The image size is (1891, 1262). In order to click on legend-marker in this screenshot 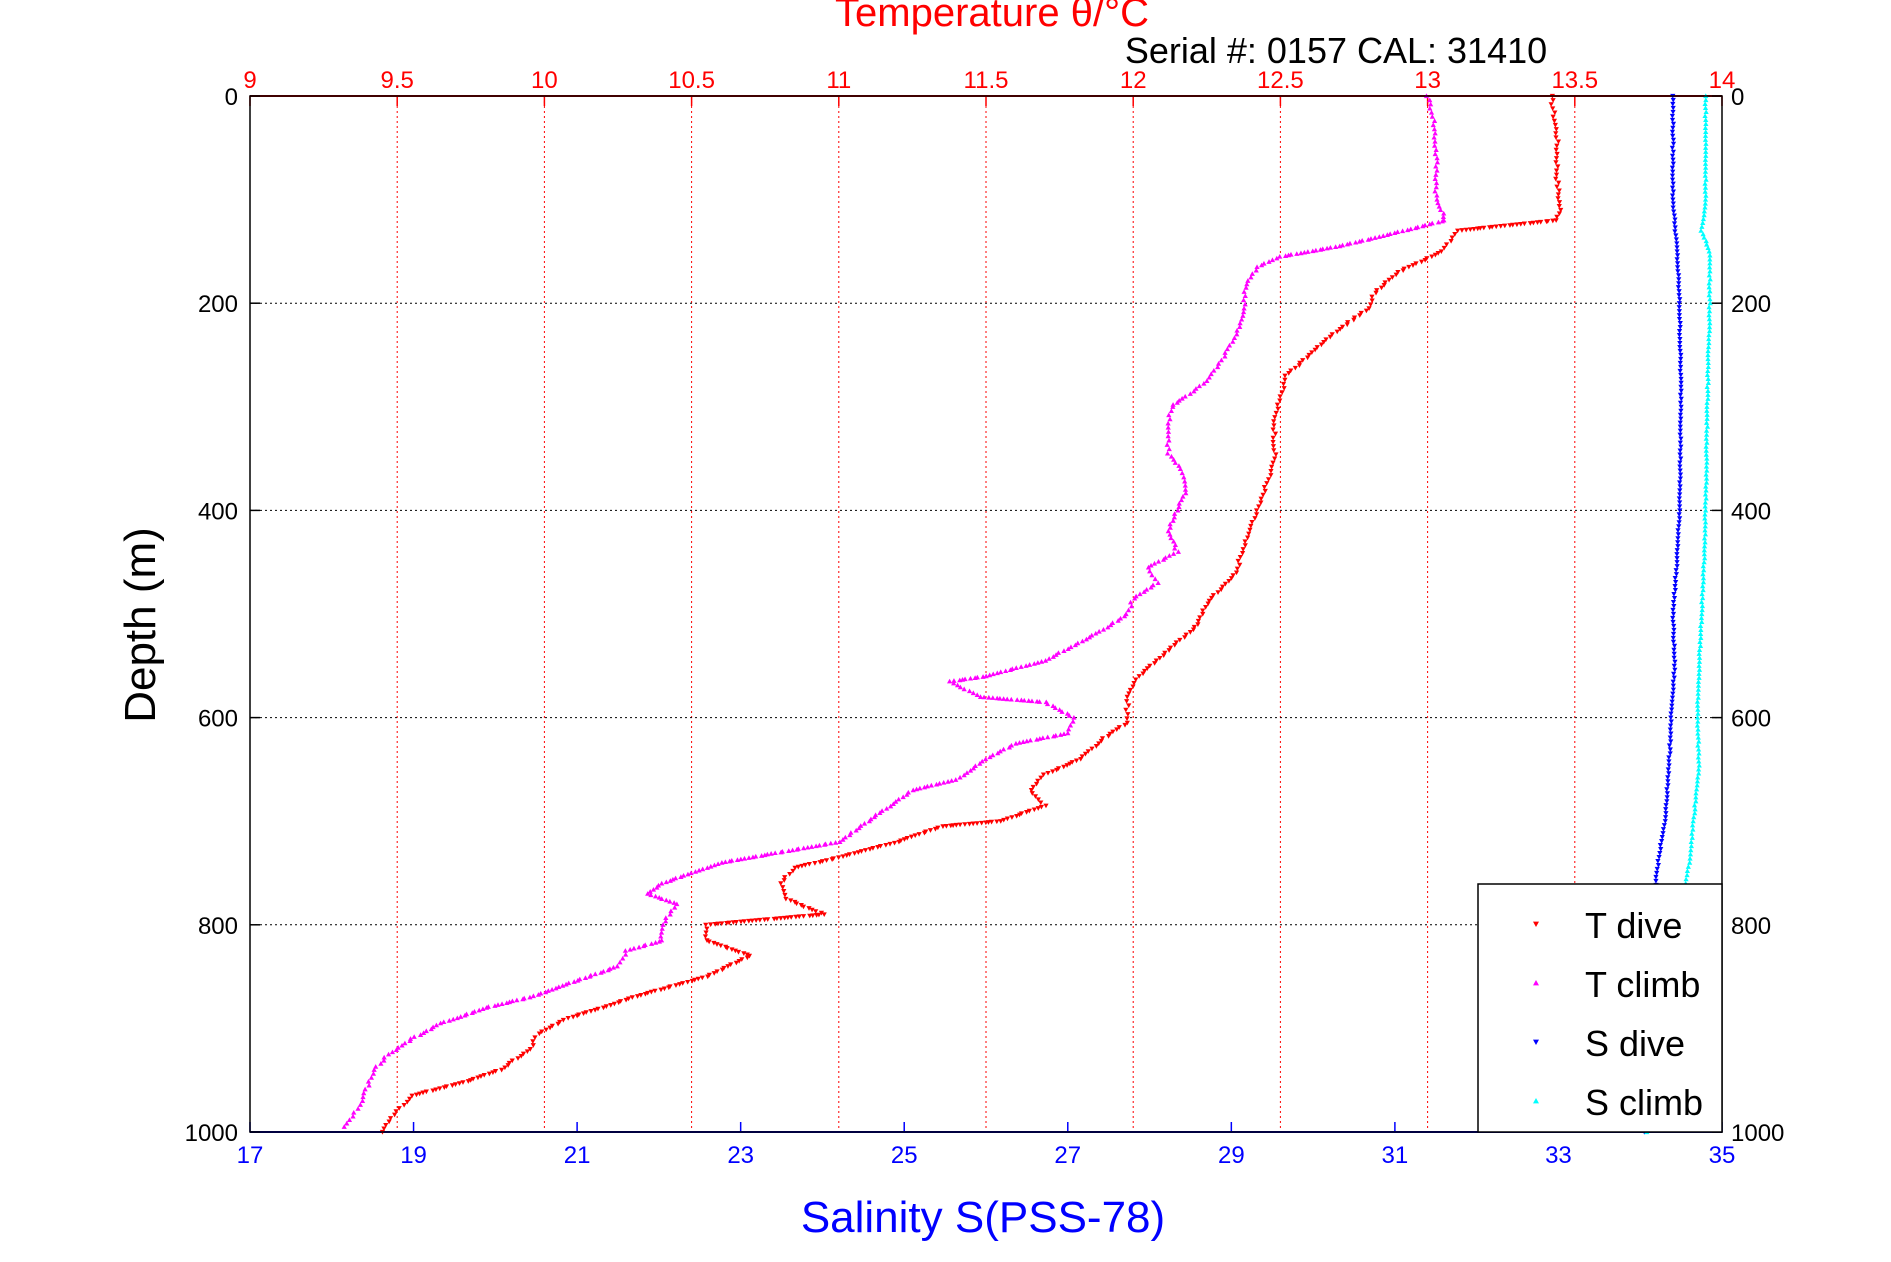, I will do `click(1536, 983)`.